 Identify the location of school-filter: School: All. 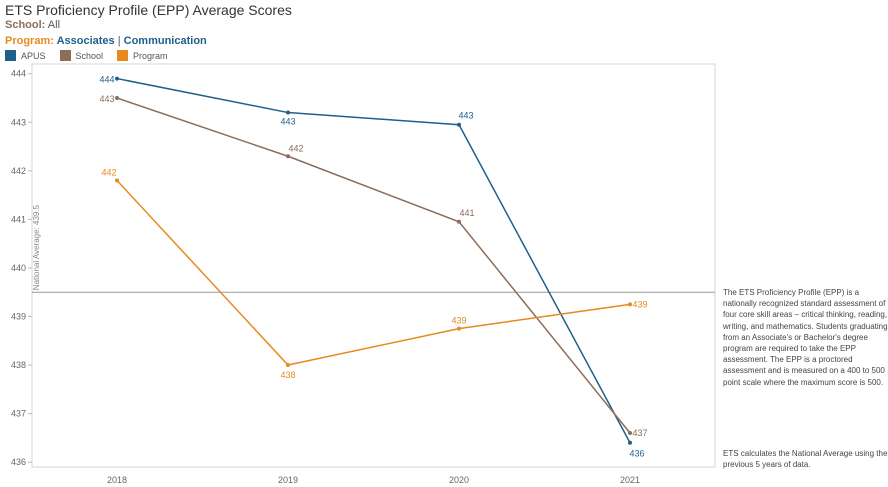
(32, 25).